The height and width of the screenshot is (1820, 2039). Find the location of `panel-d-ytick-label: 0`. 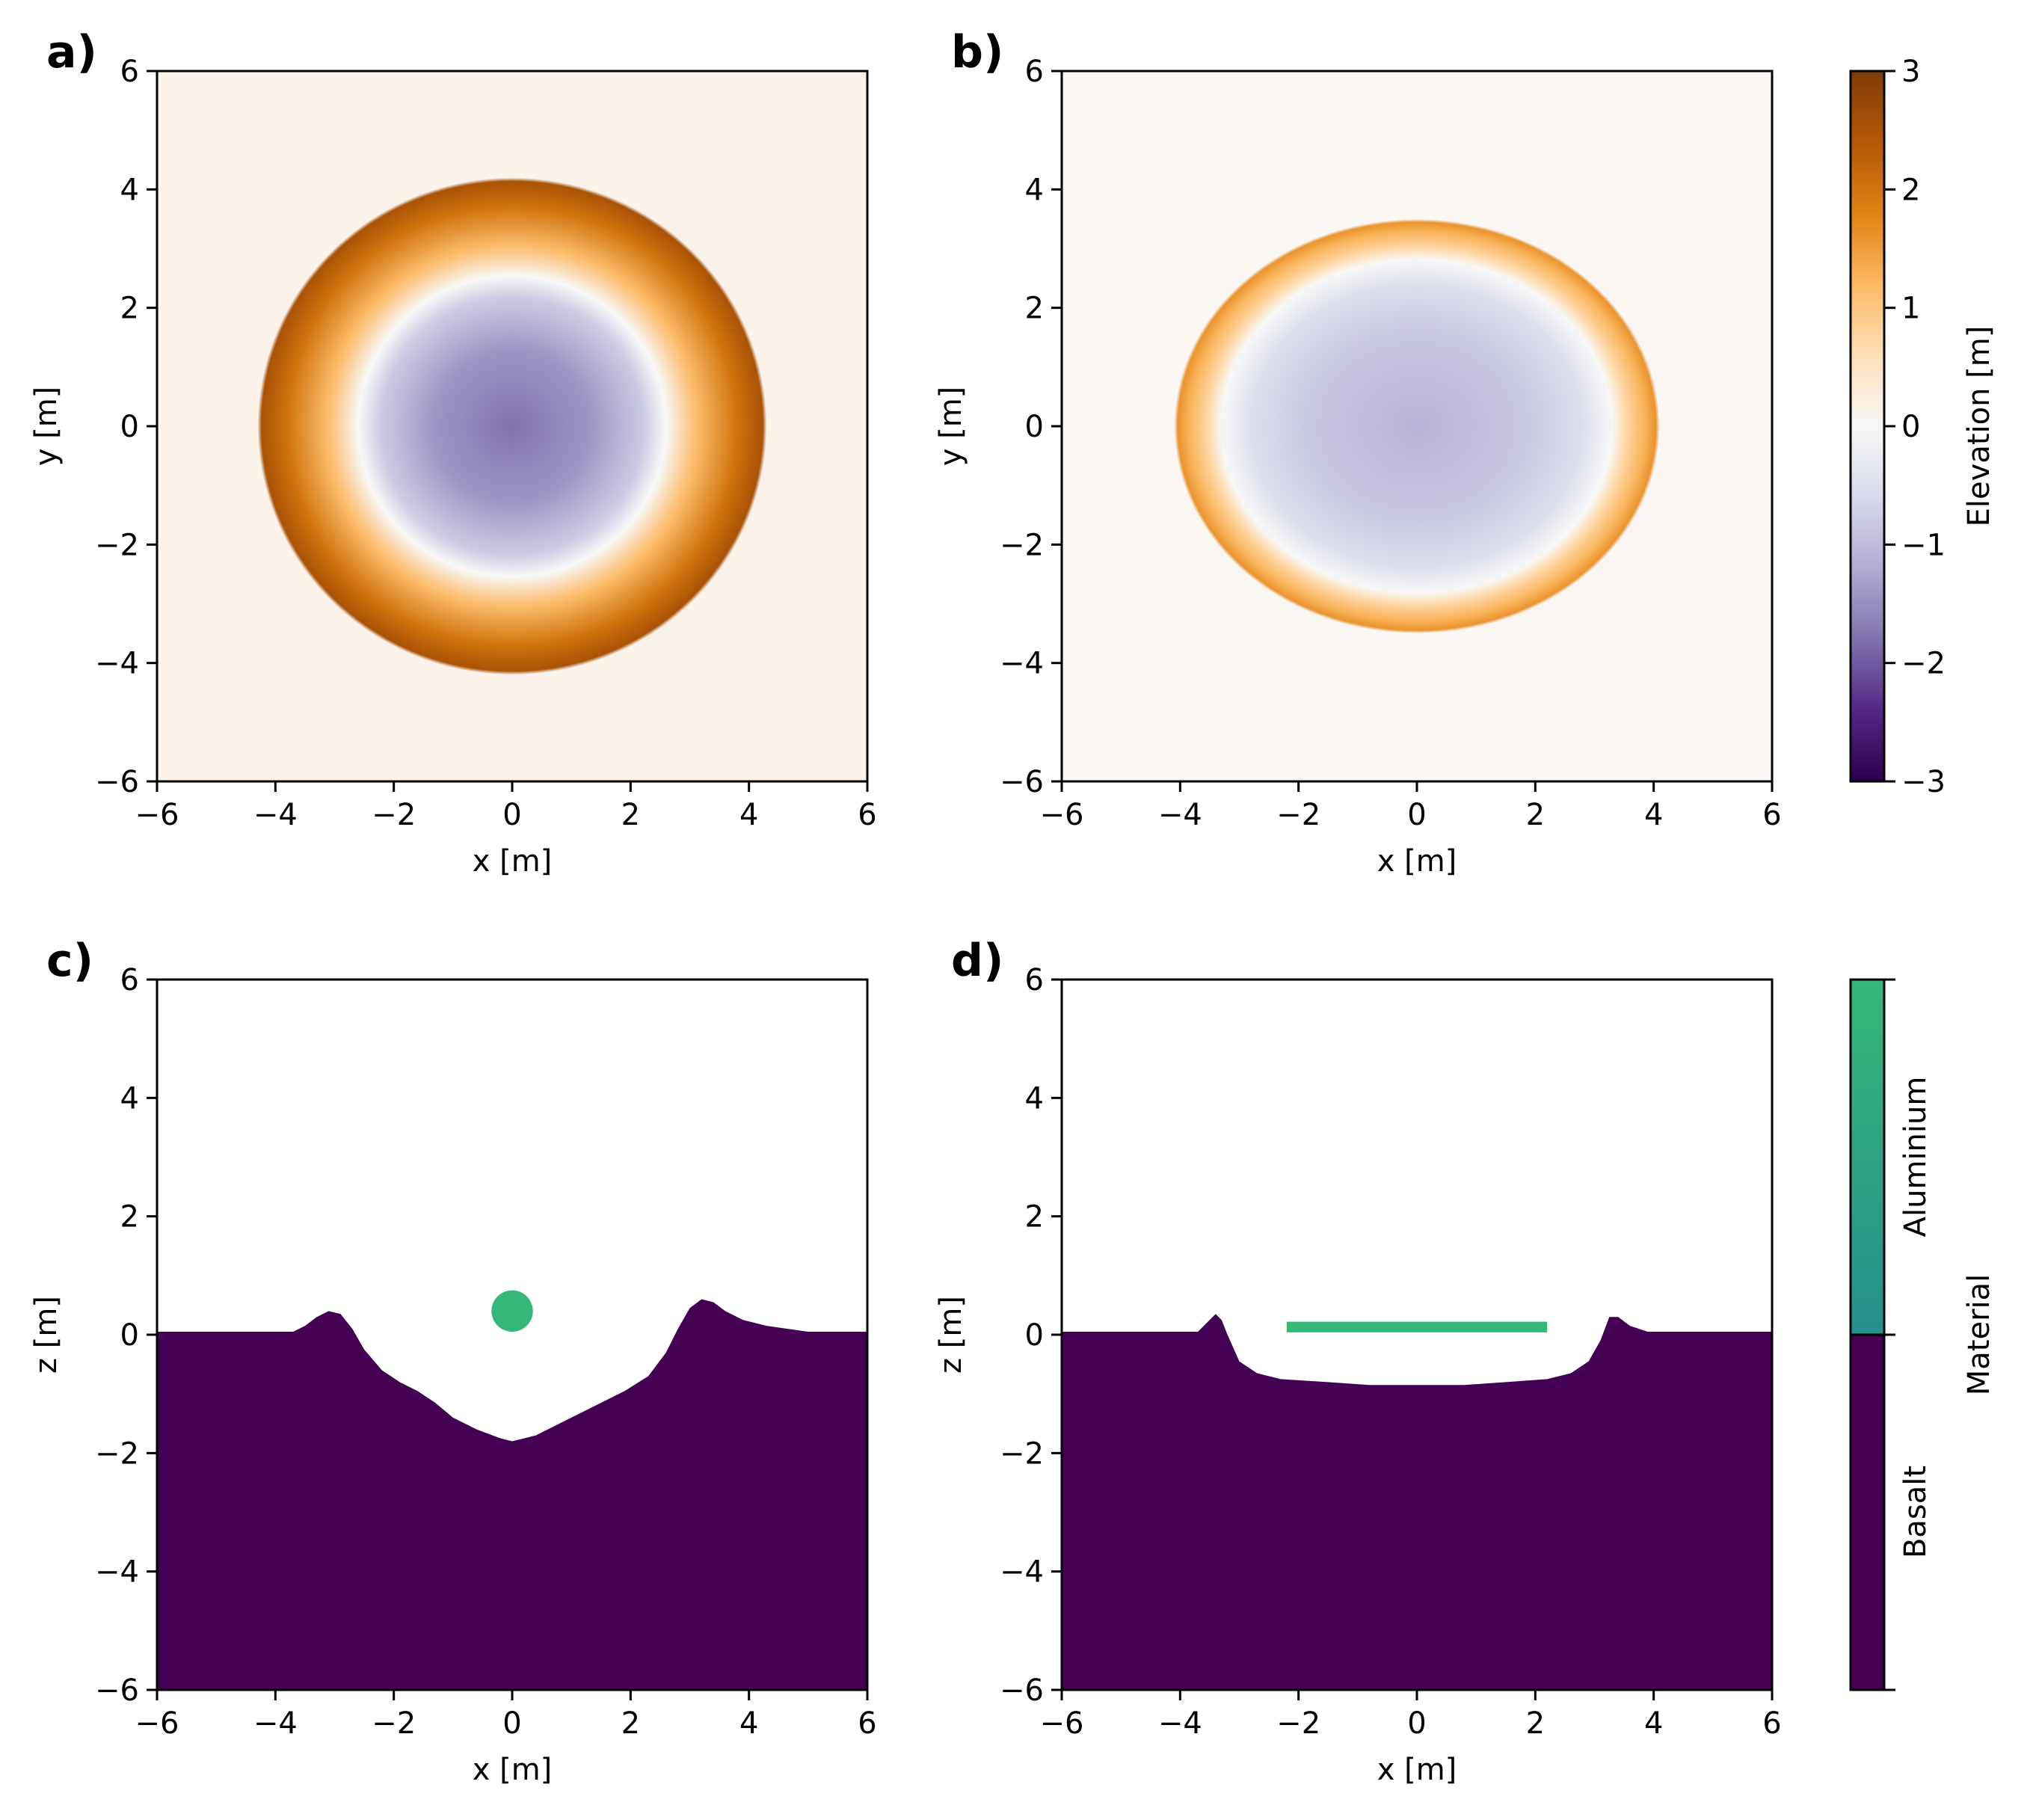

panel-d-ytick-label: 0 is located at coordinates (1034, 1335).